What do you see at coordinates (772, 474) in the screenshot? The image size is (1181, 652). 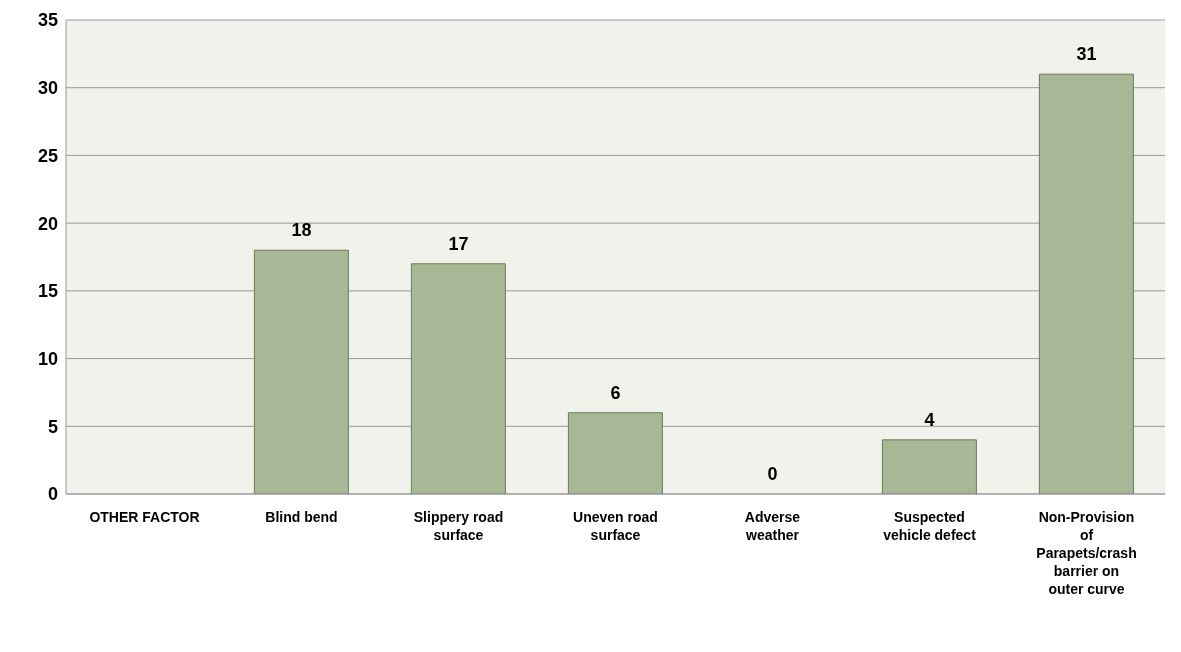 I see `data-label: 0` at bounding box center [772, 474].